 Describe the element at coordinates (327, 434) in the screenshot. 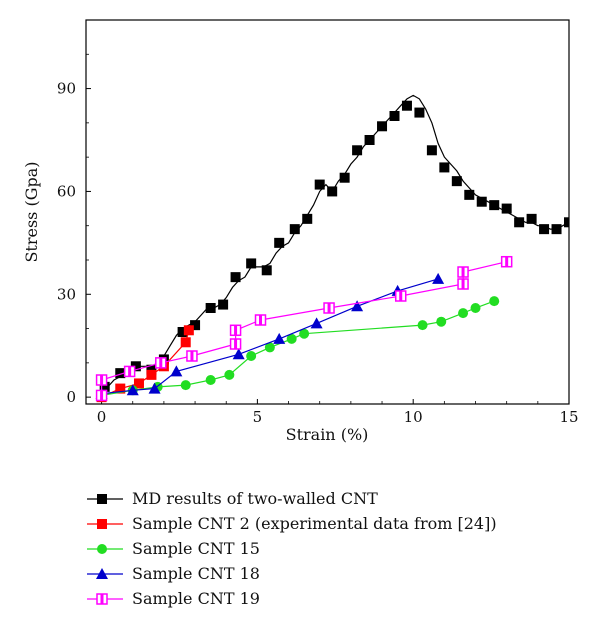

I see `x-axis-label: Strain (%)` at that location.